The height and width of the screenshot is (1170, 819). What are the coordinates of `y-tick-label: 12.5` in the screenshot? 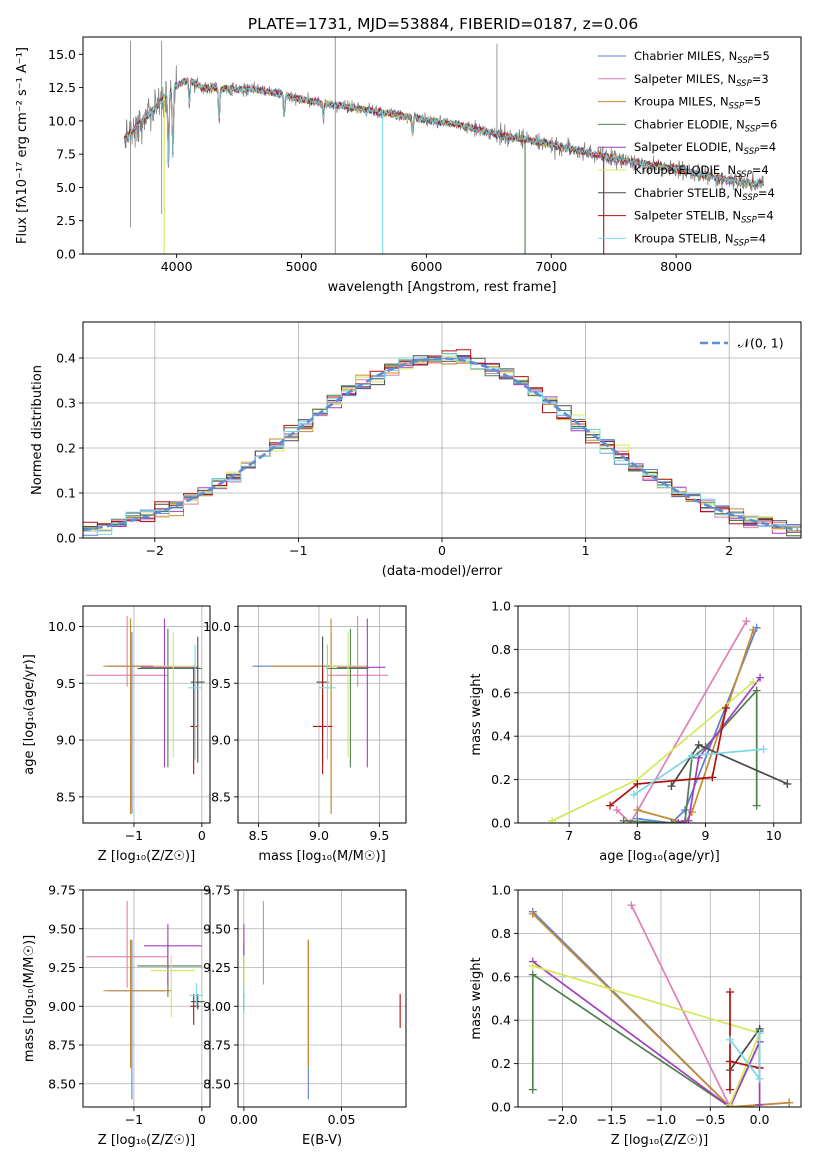 It's located at (62, 87).